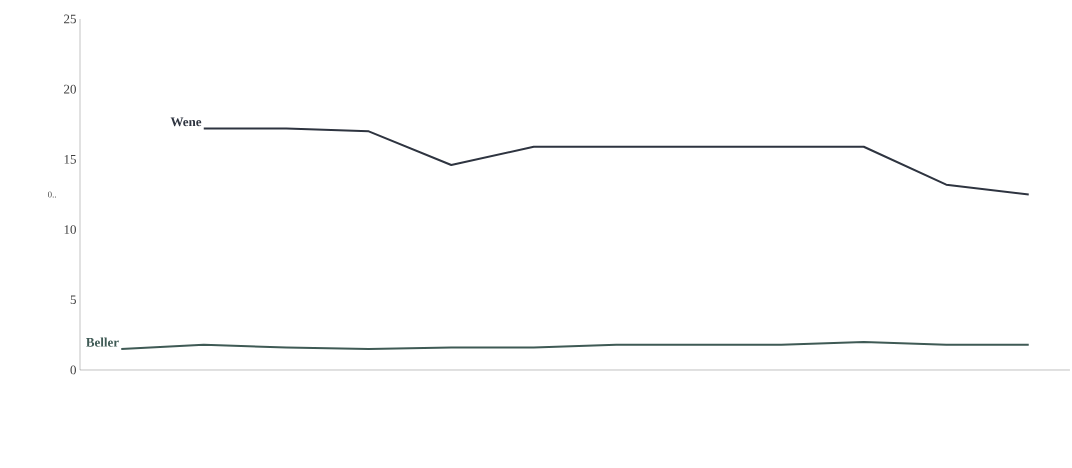 The width and height of the screenshot is (1072, 468). What do you see at coordinates (70, 19) in the screenshot?
I see `y-tick-label: 25` at bounding box center [70, 19].